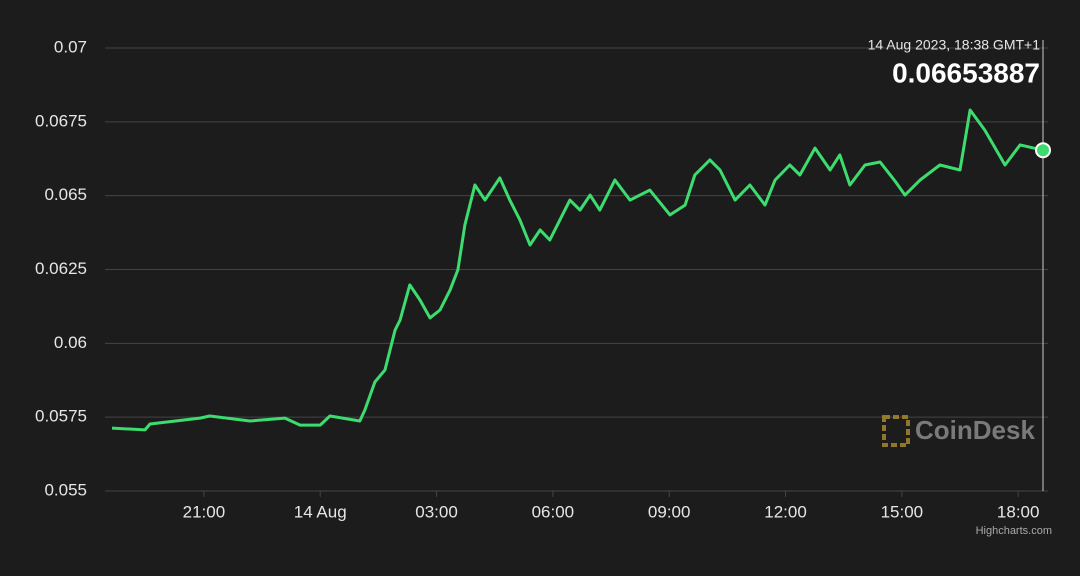 The width and height of the screenshot is (1080, 576). Describe the element at coordinates (975, 430) in the screenshot. I see `watermark-text: CoinDesk` at that location.